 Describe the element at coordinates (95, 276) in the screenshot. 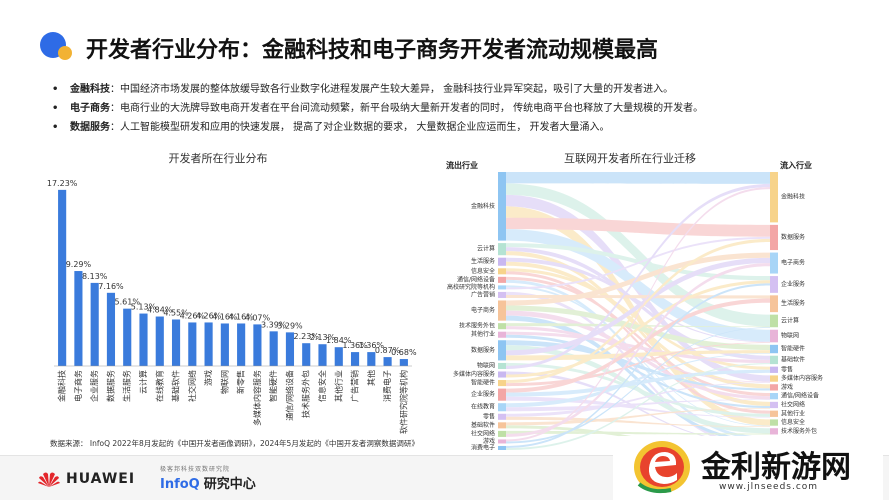

I see `bar-value-label: 8.13%` at that location.